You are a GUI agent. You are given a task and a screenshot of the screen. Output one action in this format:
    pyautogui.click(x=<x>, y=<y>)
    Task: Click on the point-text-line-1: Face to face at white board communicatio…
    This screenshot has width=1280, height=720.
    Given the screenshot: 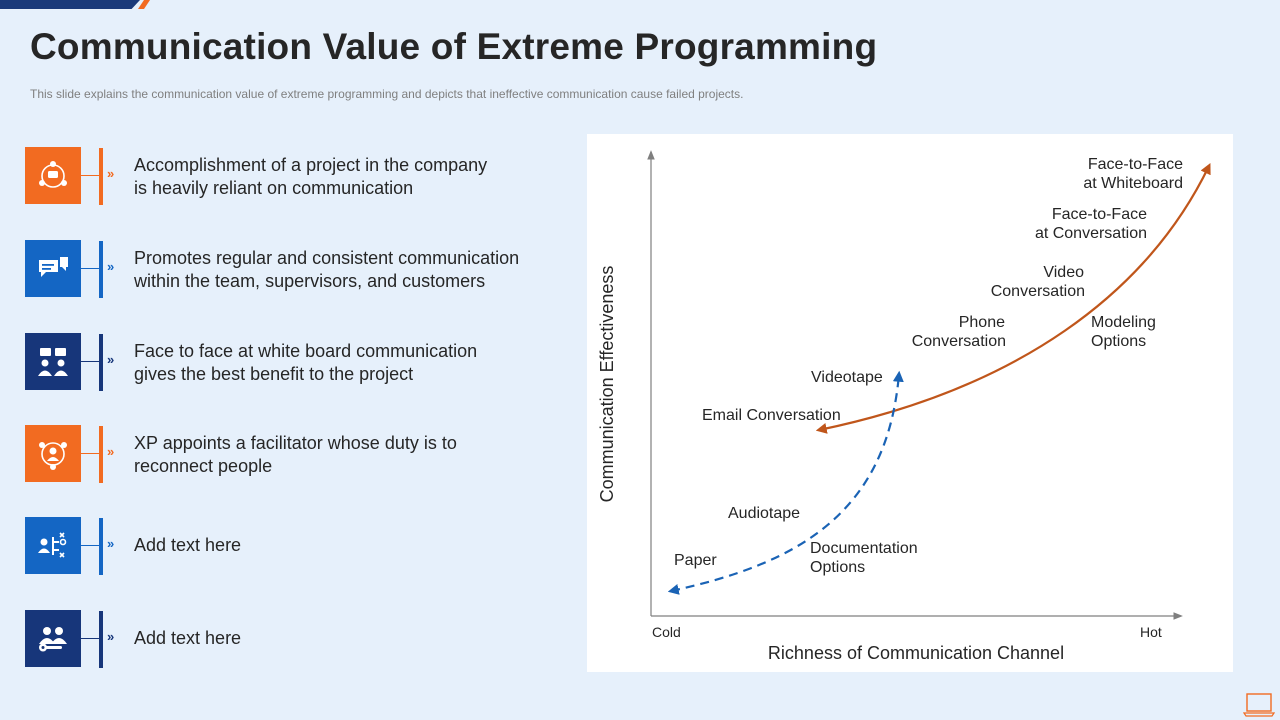 What is the action you would take?
    pyautogui.click(x=306, y=351)
    